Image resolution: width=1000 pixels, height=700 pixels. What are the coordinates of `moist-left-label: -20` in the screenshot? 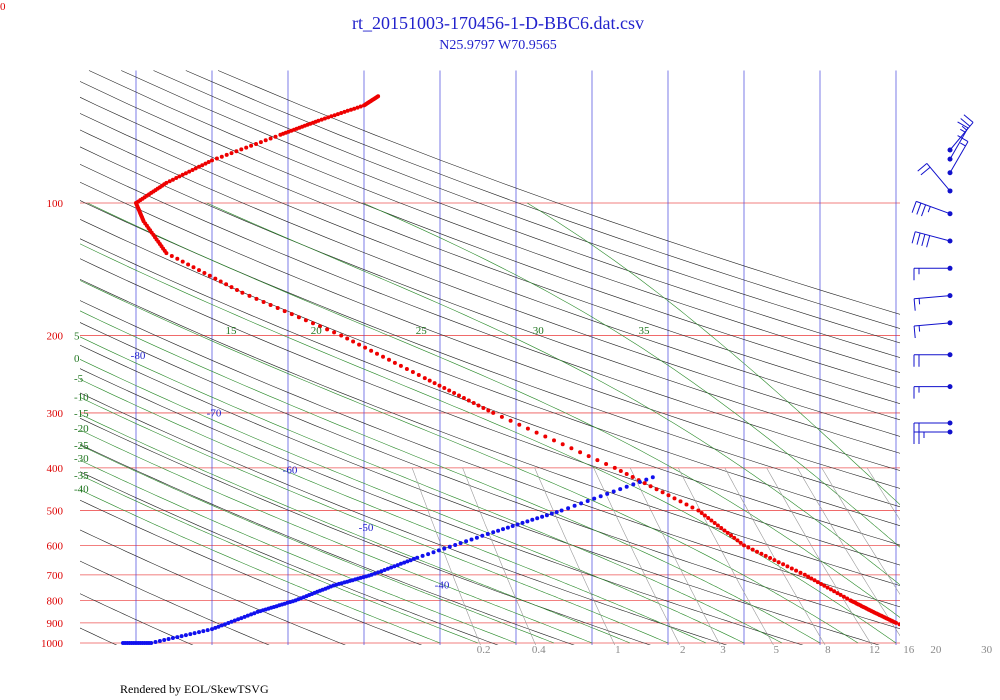 It's located at (81, 429).